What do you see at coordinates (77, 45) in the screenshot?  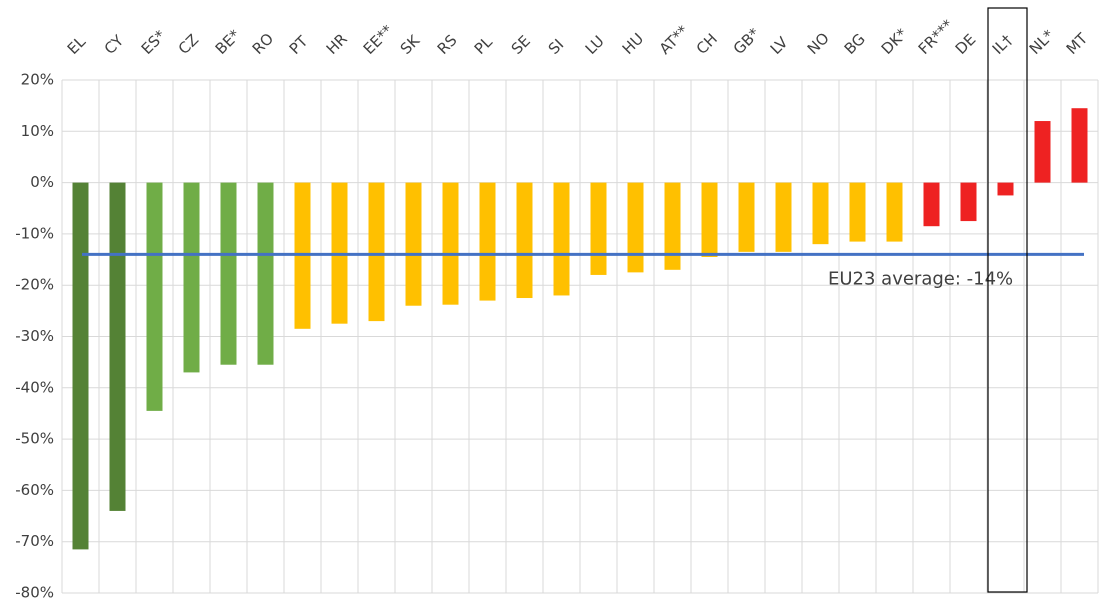 I see `x-tick-label: EL` at bounding box center [77, 45].